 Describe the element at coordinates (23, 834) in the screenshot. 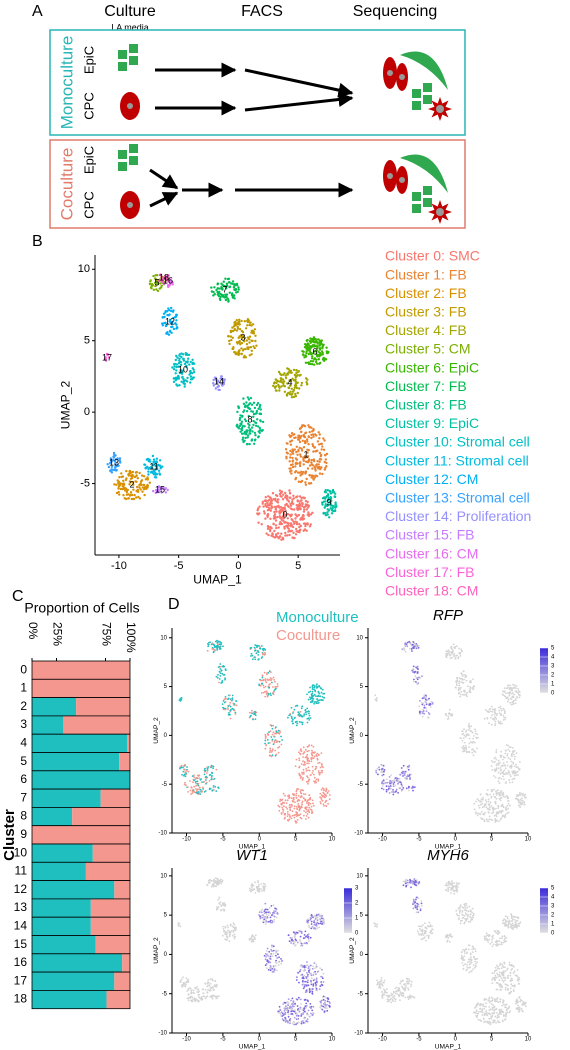

I see `y-tick-label: 9` at that location.